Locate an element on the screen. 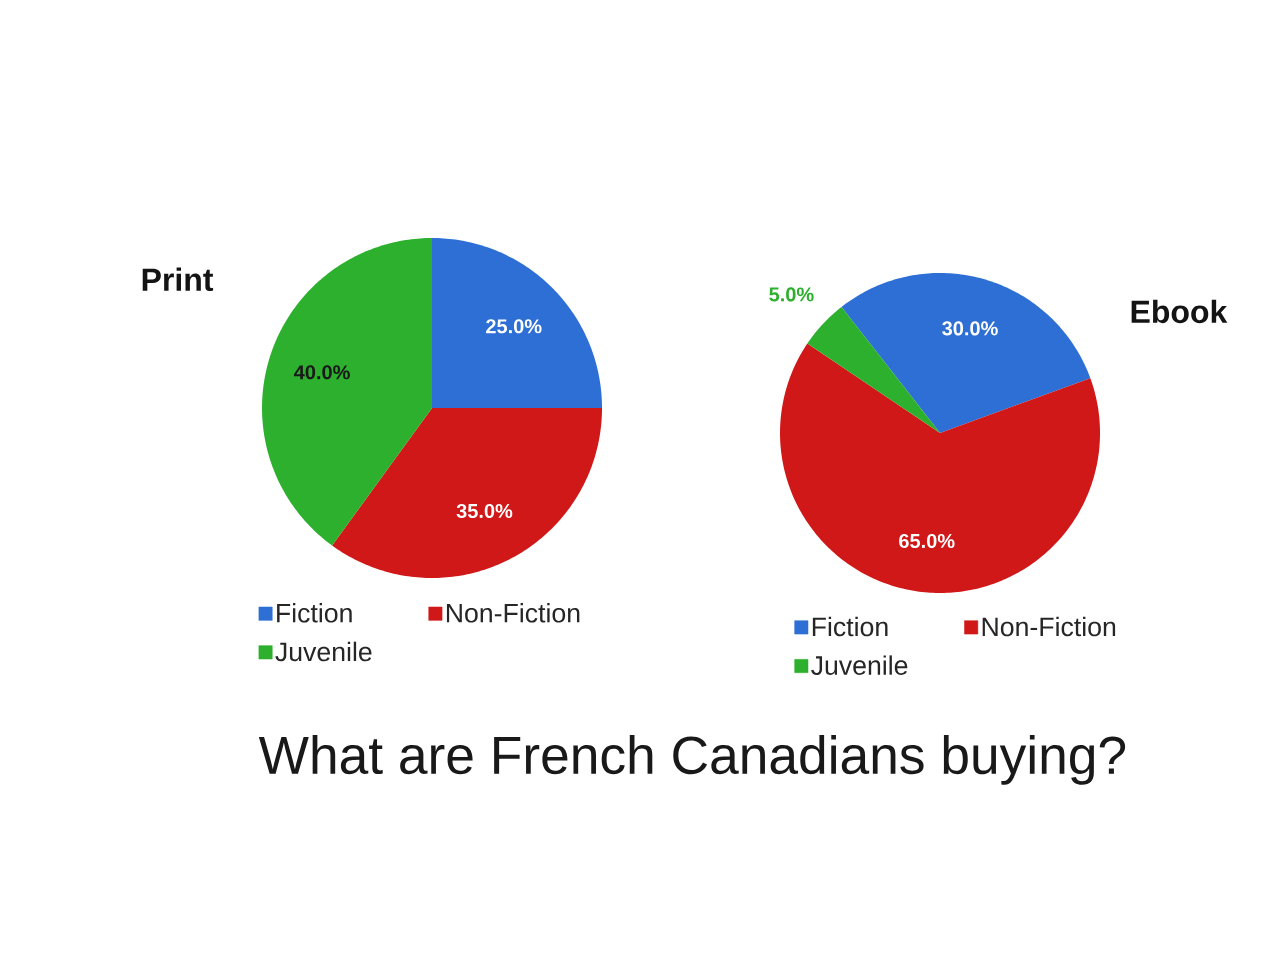 The image size is (1280, 957). text: Print is located at coordinates (178, 279).